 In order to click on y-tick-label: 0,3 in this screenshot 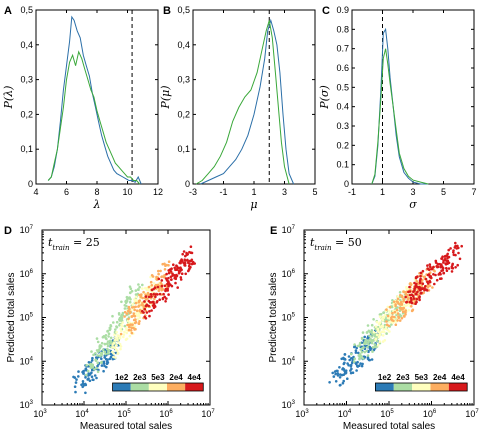, I will do `click(183, 80)`.